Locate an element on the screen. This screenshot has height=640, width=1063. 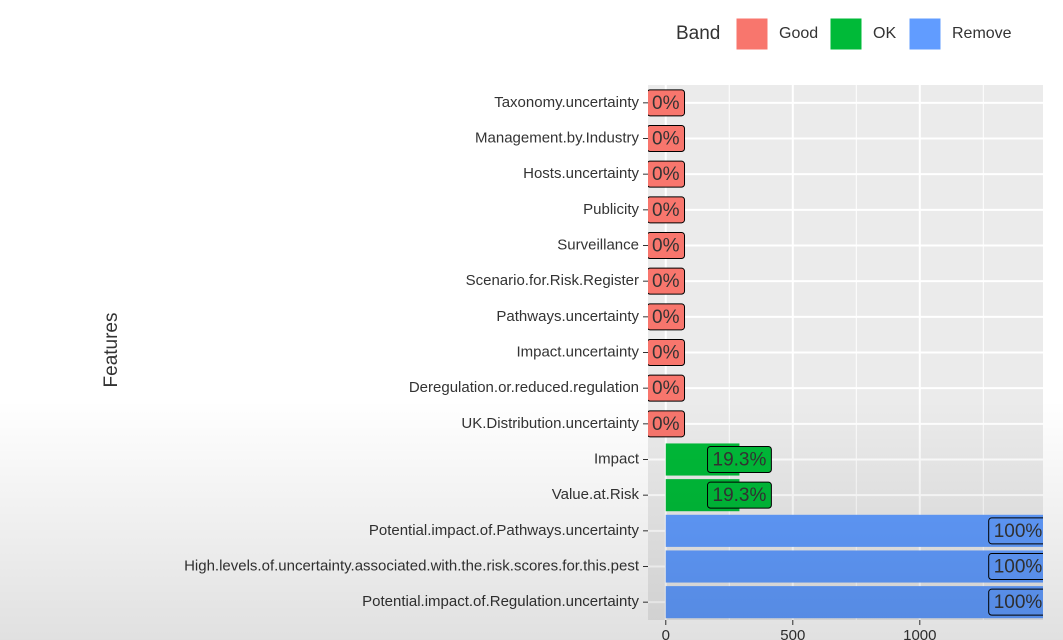
y-axis-title: Features is located at coordinates (111, 350).